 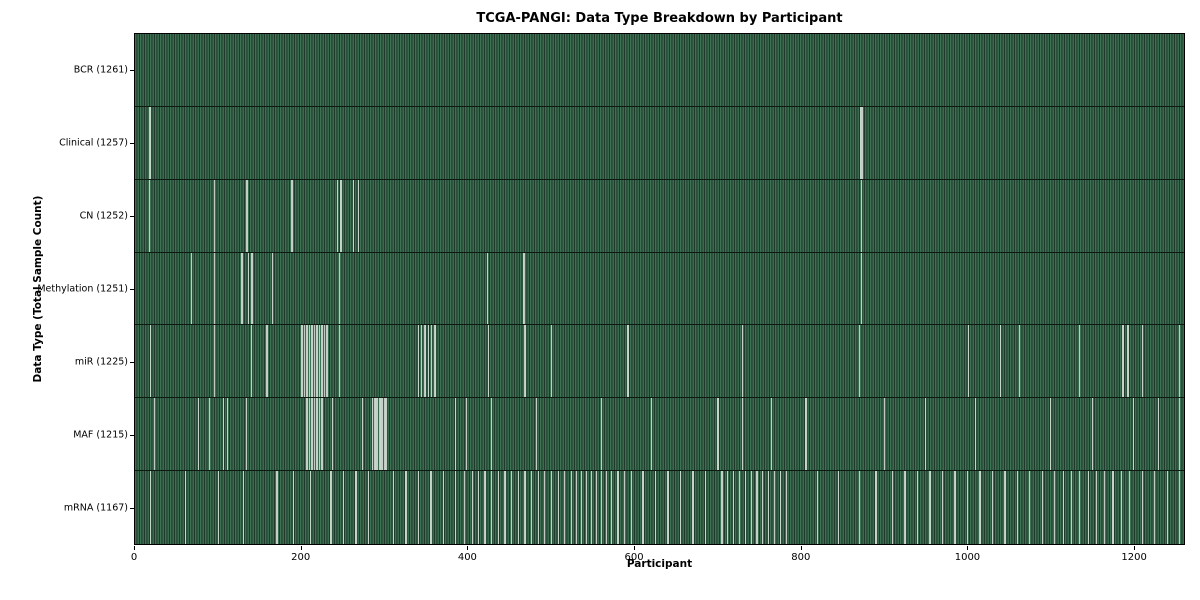 What do you see at coordinates (93, 143) in the screenshot?
I see `y-tick-label: Clinical (1257)` at bounding box center [93, 143].